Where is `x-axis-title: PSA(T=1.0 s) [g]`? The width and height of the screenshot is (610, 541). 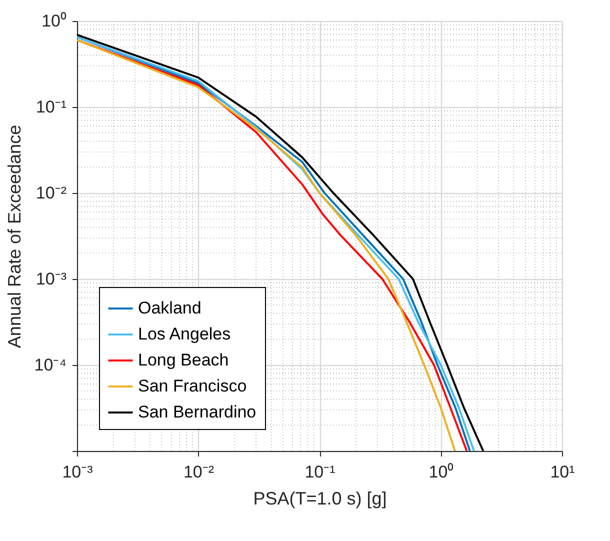
x-axis-title: PSA(T=1.0 s) [g] is located at coordinates (320, 498).